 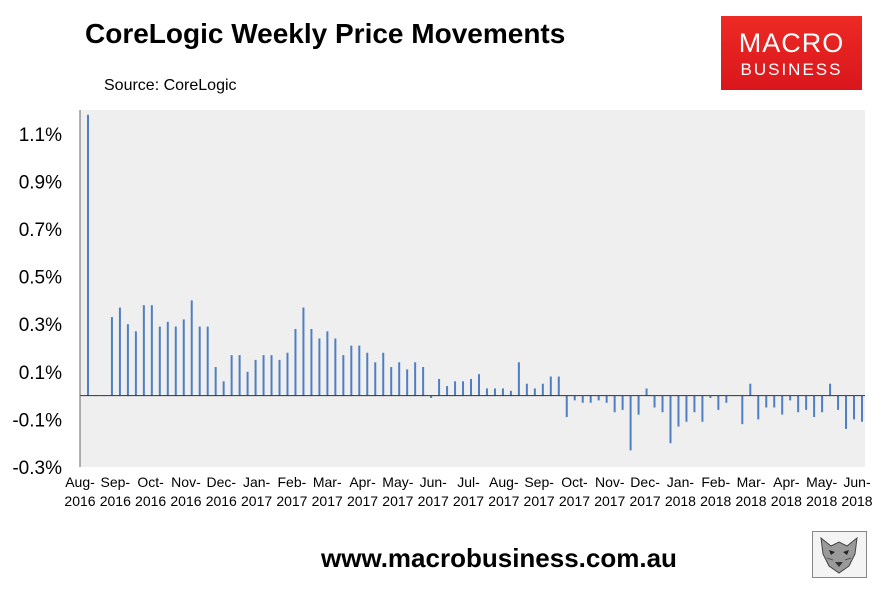 I want to click on y-tick-label: 0.9%, so click(x=40, y=182).